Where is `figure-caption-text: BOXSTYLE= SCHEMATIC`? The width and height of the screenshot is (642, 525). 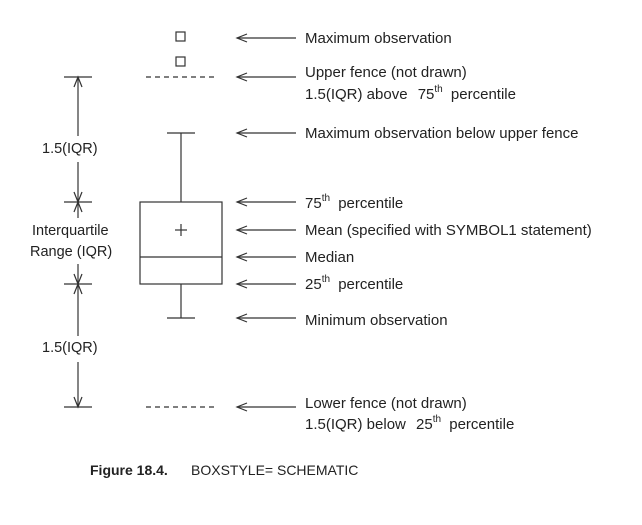 figure-caption-text: BOXSTYLE= SCHEMATIC is located at coordinates (274, 470).